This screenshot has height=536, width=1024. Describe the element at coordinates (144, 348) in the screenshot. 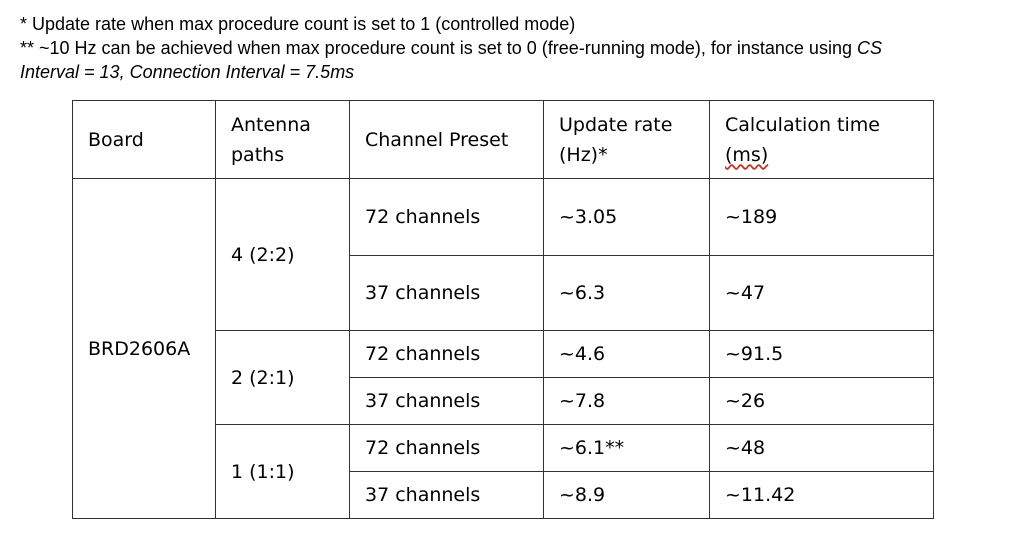

I see `board-cell: BRD2606A` at that location.